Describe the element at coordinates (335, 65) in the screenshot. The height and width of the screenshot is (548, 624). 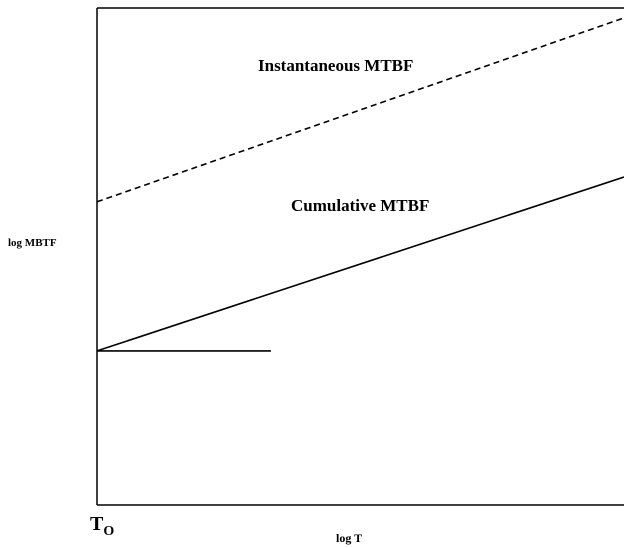
I see `series-label-instantaneous: Instantaneous MTBF` at that location.